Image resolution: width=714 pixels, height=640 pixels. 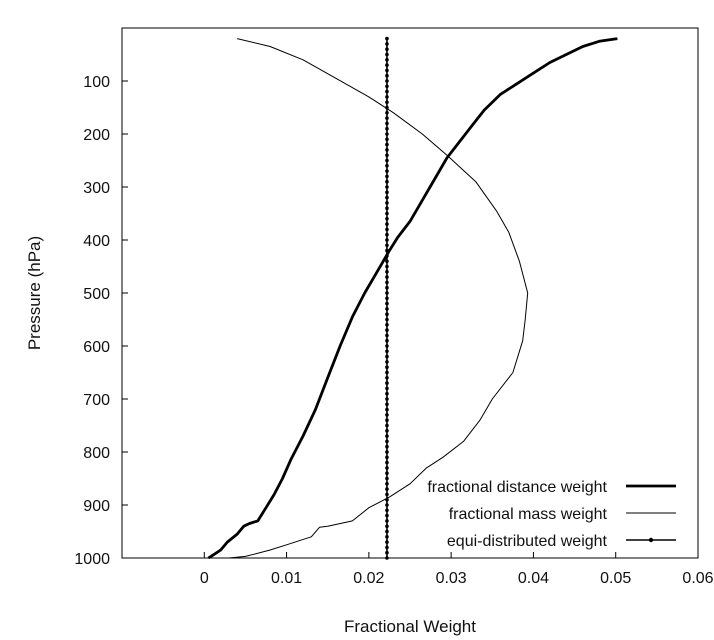 What do you see at coordinates (96, 506) in the screenshot?
I see `y-tick-label: 900` at bounding box center [96, 506].